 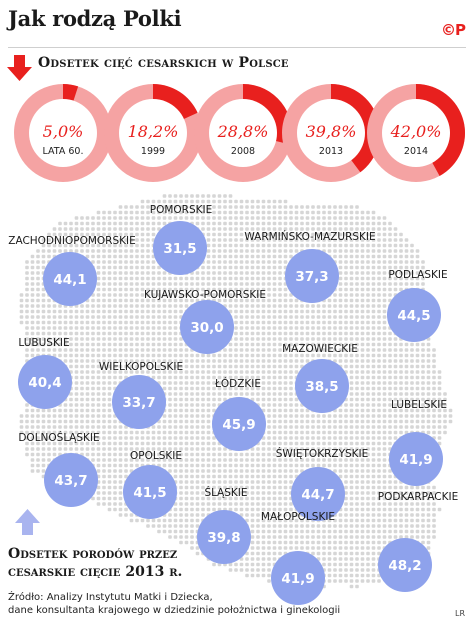 I want to click on region-name: KUJAWSKO-POMORSKIE, so click(x=205, y=295).